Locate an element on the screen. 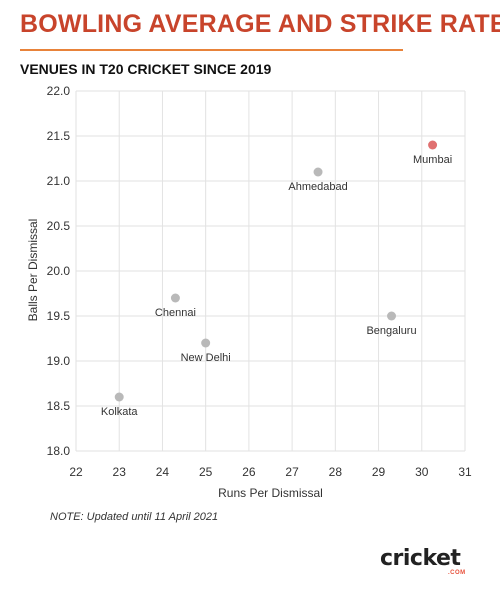 Image resolution: width=500 pixels, height=593 pixels. y-tick-label: 20.5 is located at coordinates (59, 226).